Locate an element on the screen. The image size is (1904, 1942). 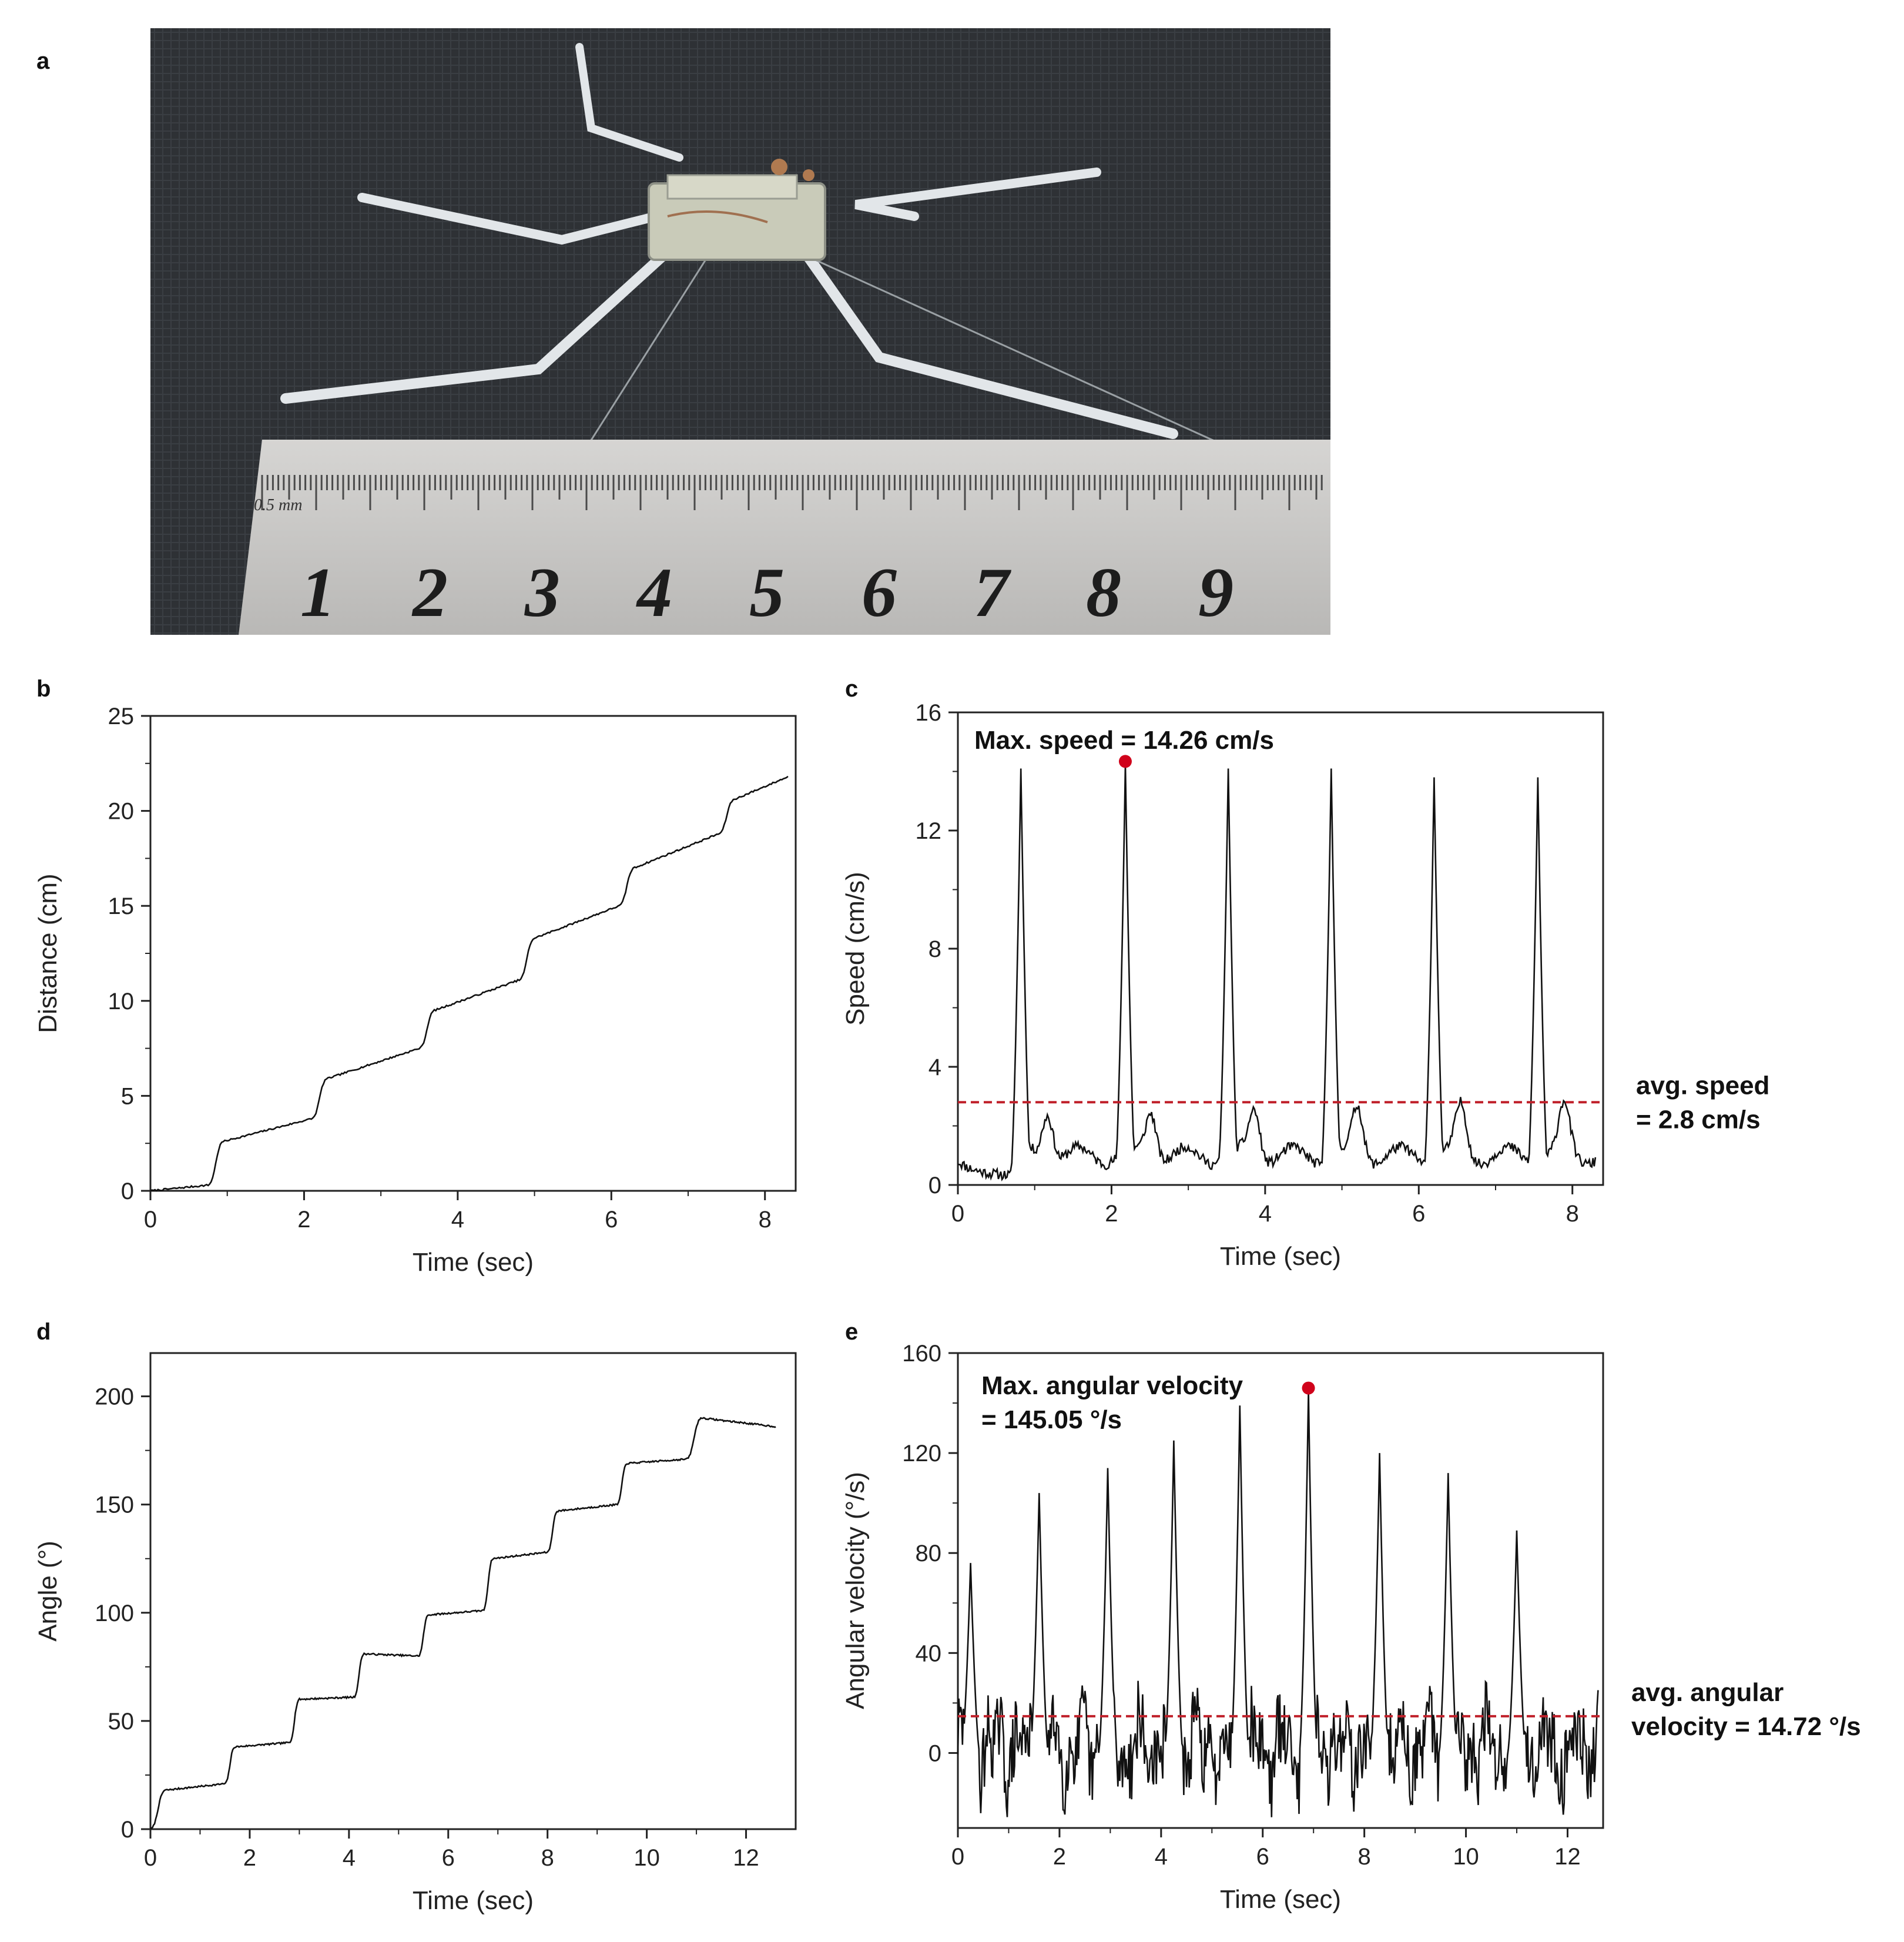
y-tick-label: 160 is located at coordinates (922, 1354).